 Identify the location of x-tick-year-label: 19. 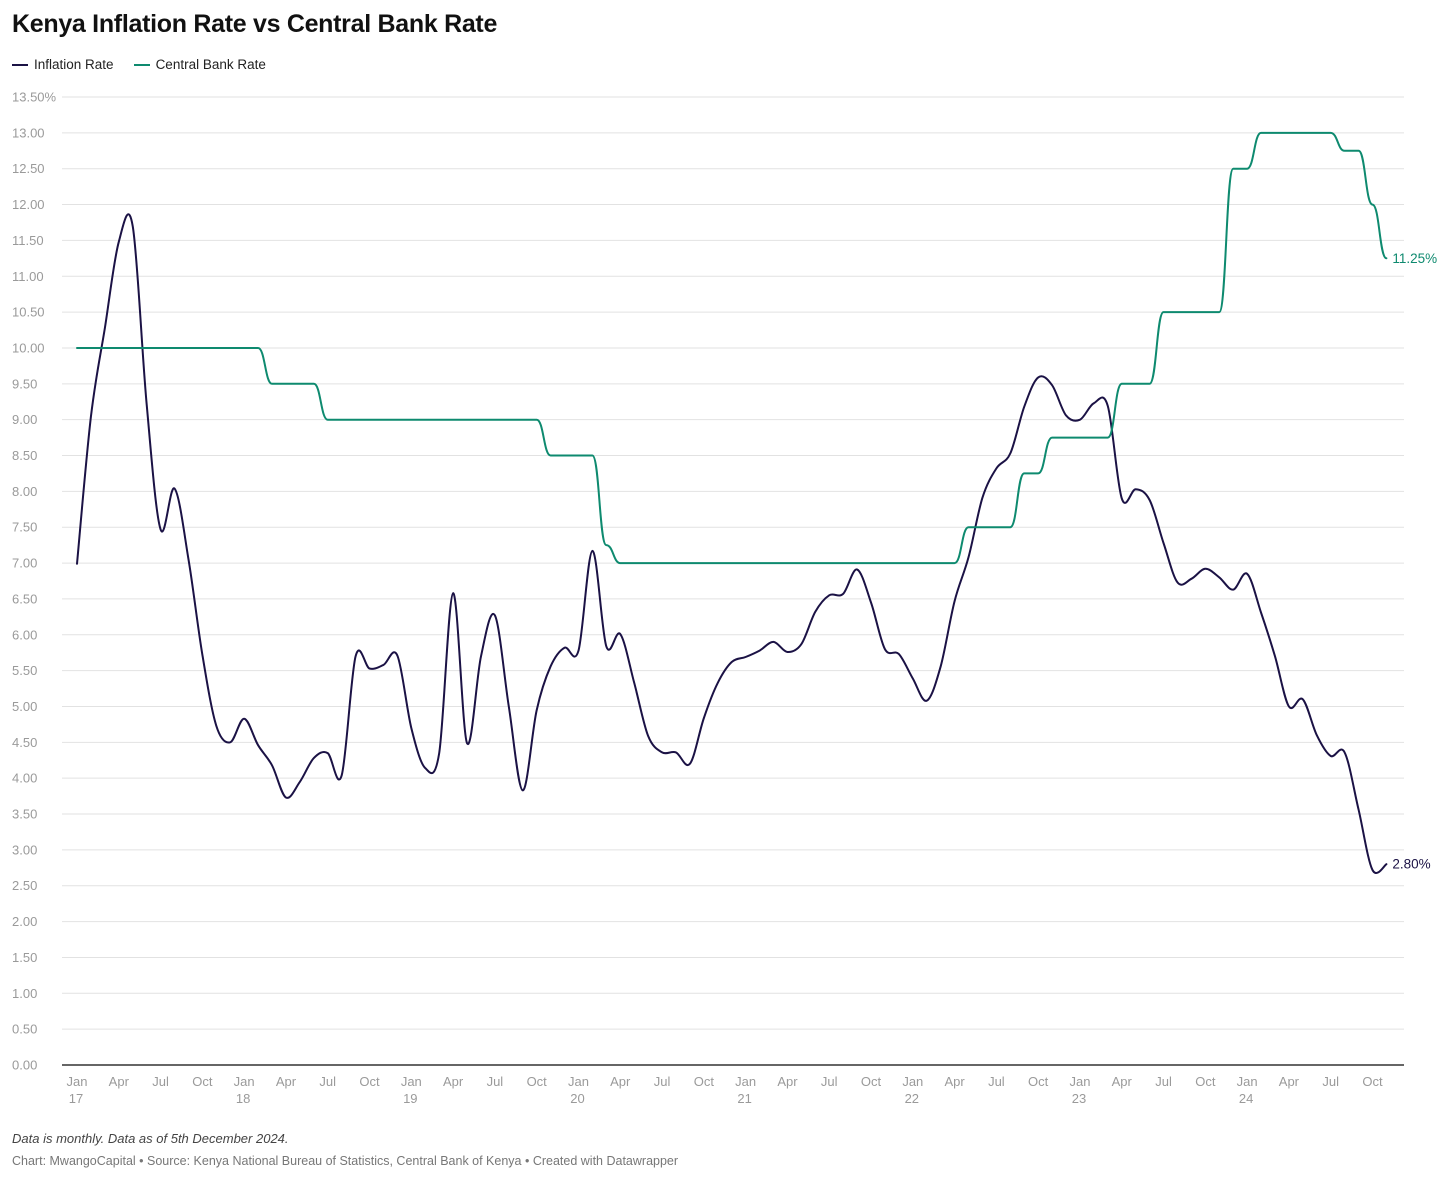
(410, 1098).